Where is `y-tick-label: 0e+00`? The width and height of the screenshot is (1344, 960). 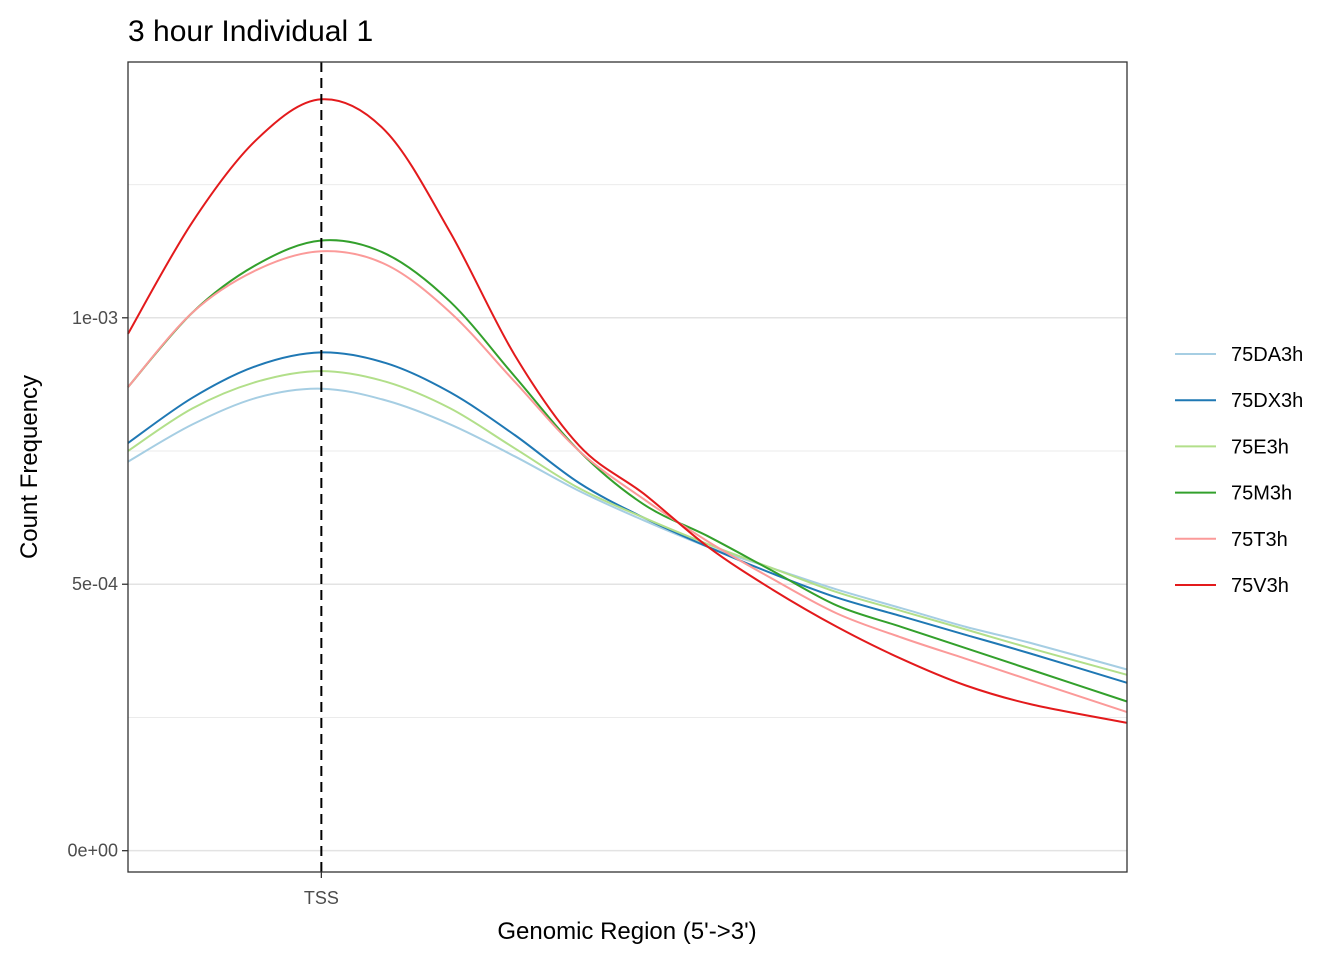 y-tick-label: 0e+00 is located at coordinates (92, 851).